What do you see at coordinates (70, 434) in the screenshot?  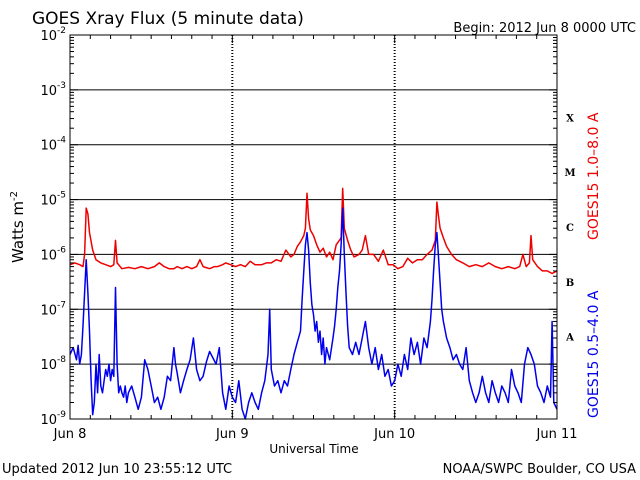 I see `x-tick-label: Jun 8` at bounding box center [70, 434].